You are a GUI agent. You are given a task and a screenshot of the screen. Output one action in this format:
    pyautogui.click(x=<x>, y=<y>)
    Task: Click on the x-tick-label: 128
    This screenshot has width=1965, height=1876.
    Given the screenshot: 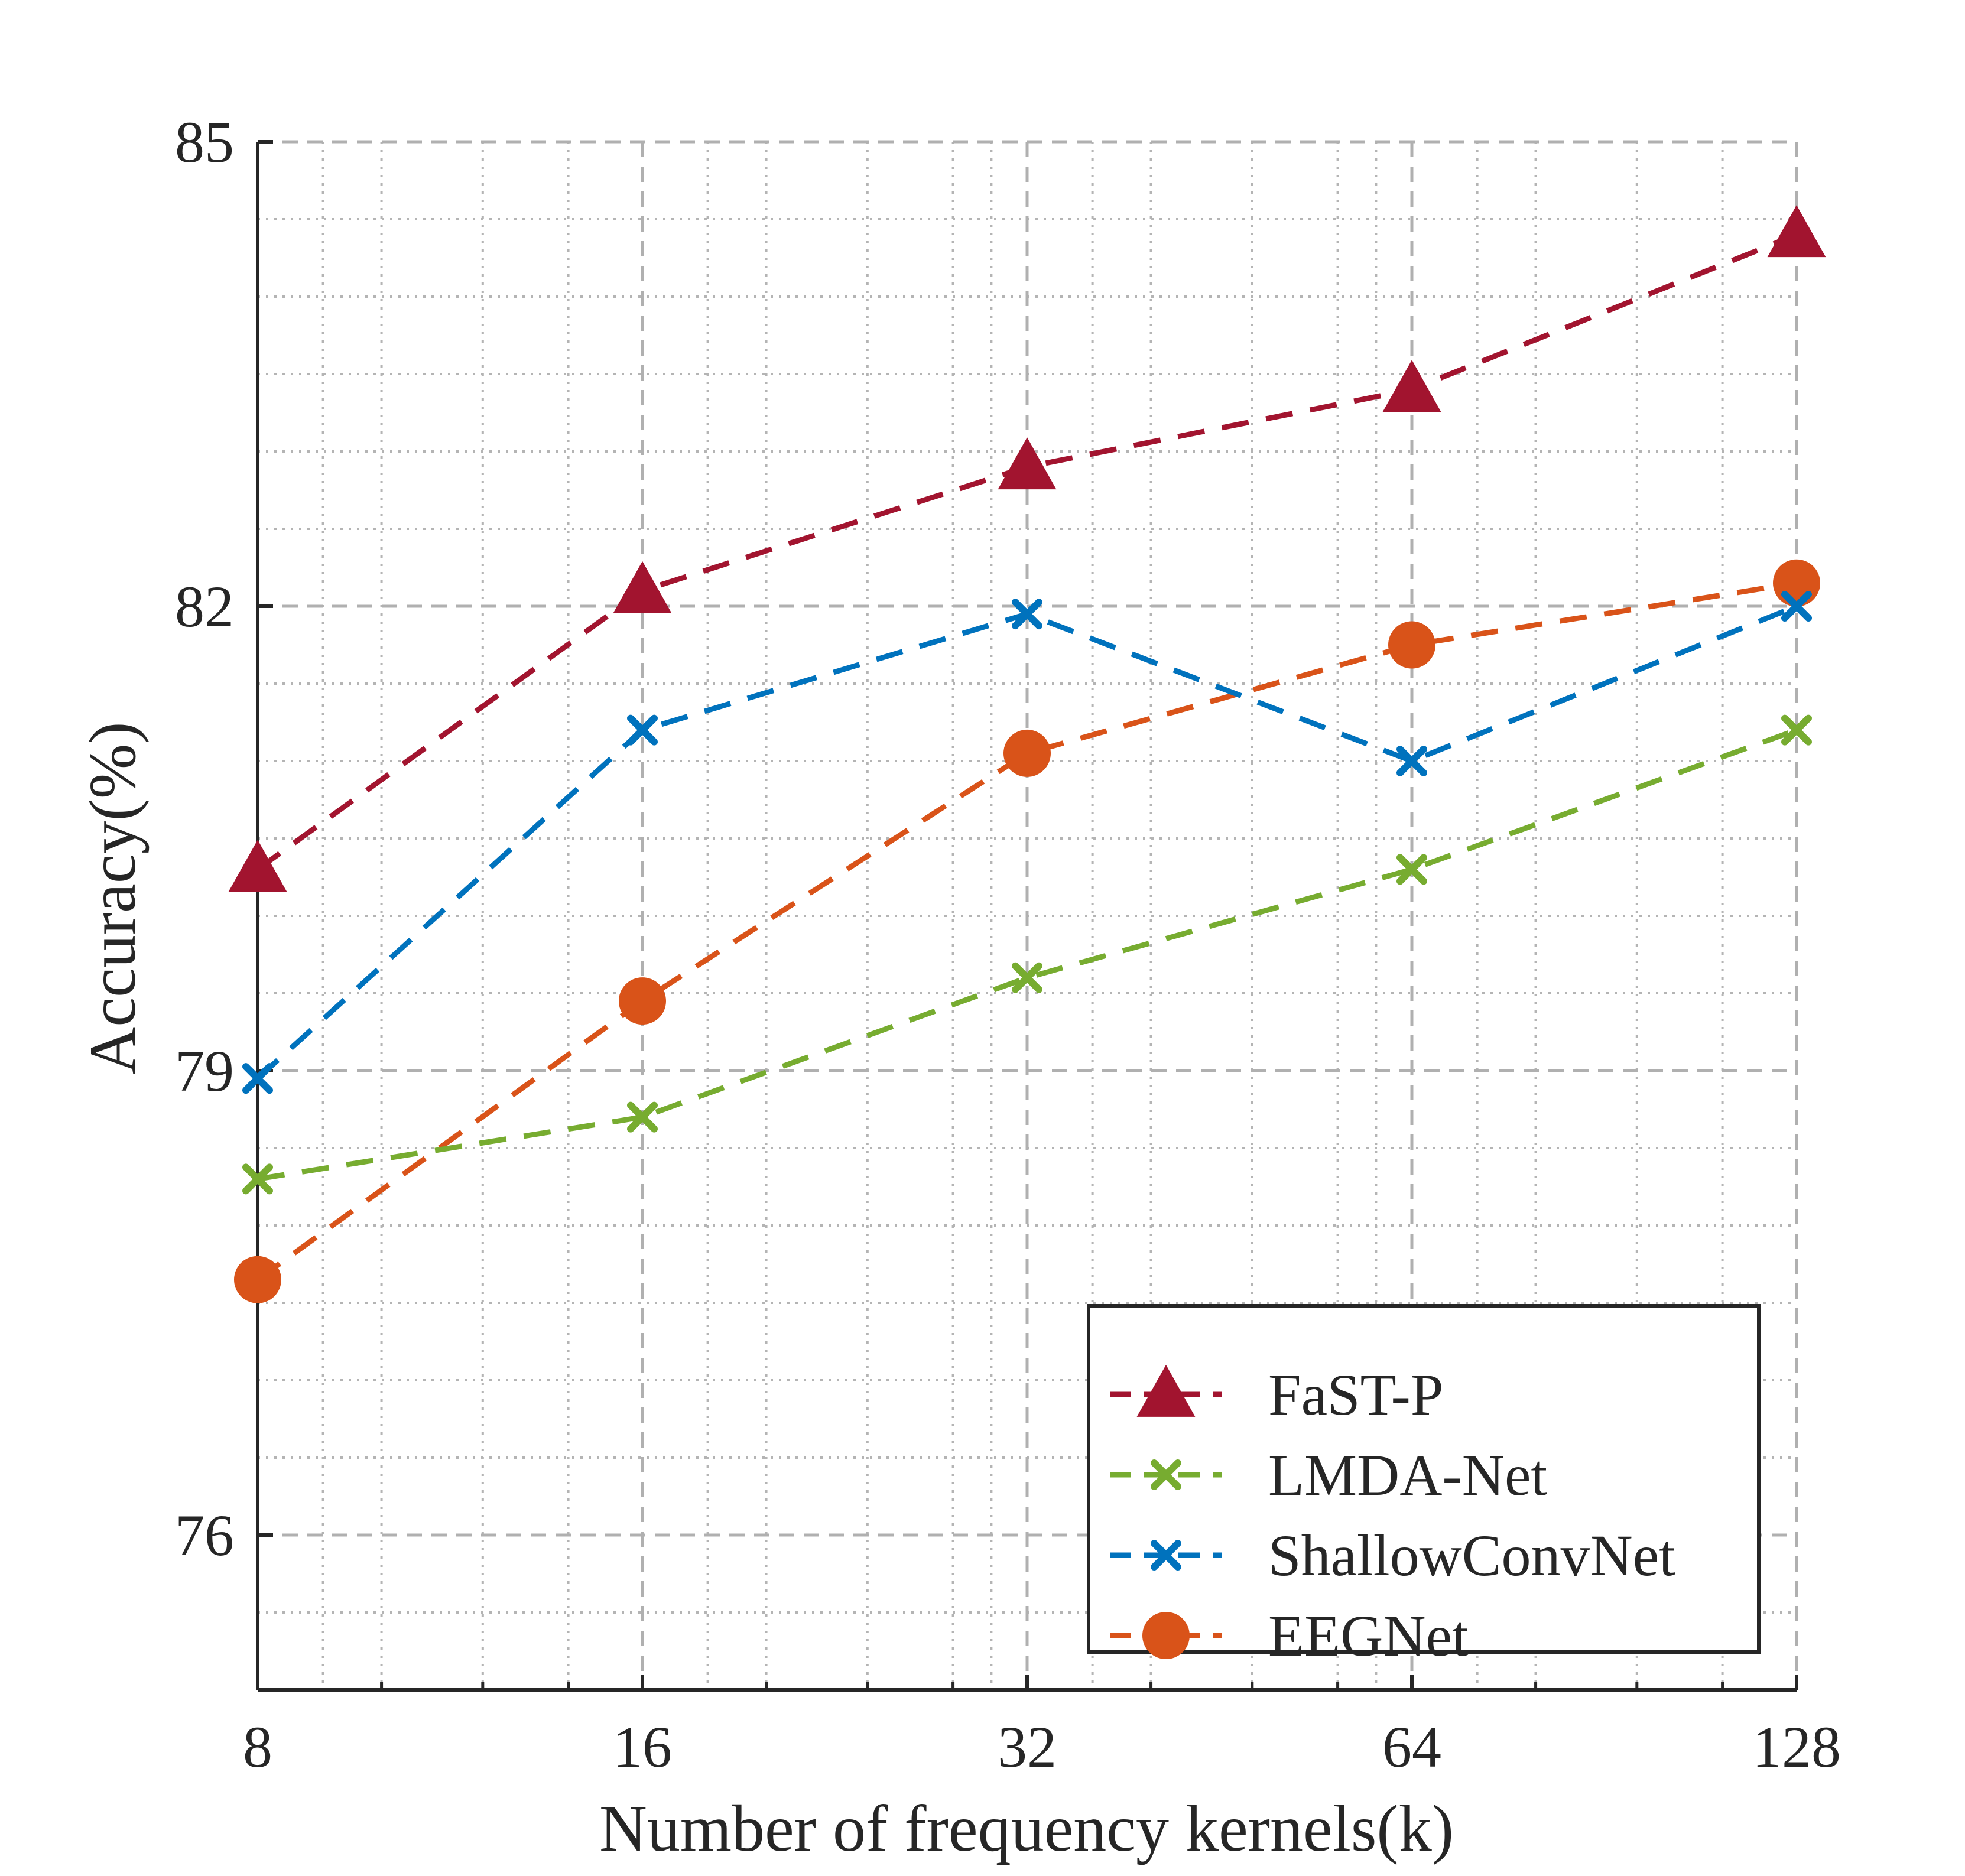 What is the action you would take?
    pyautogui.click(x=1796, y=1747)
    